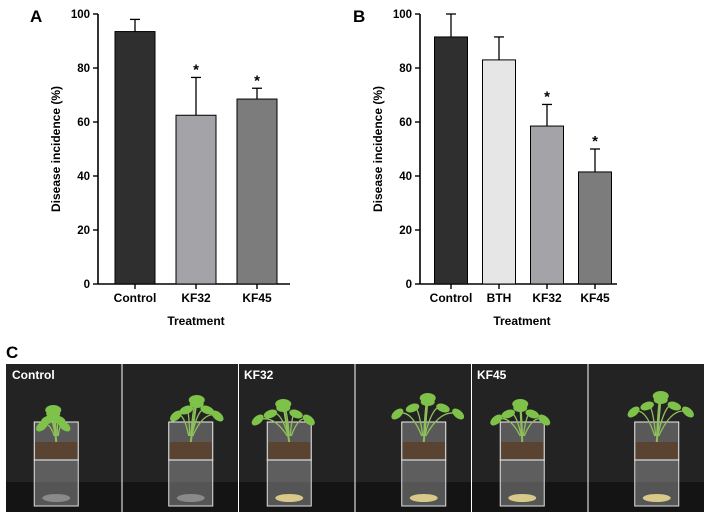  What do you see at coordinates (259, 375) in the screenshot?
I see `photo-label-kf32: KF32` at bounding box center [259, 375].